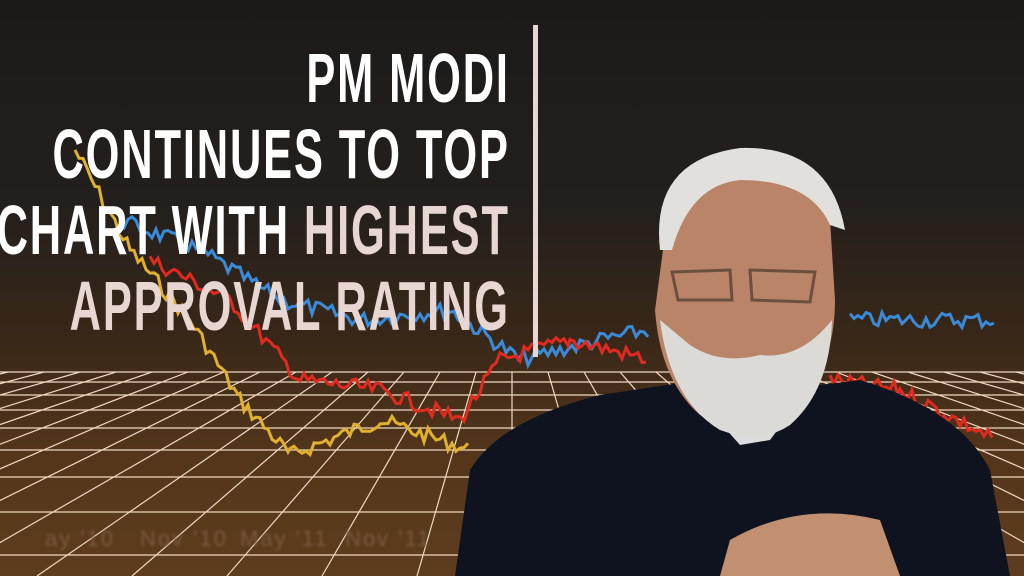 The image size is (1024, 576). I want to click on headline-line-2: CONTINUES TO TOP, so click(281, 154).